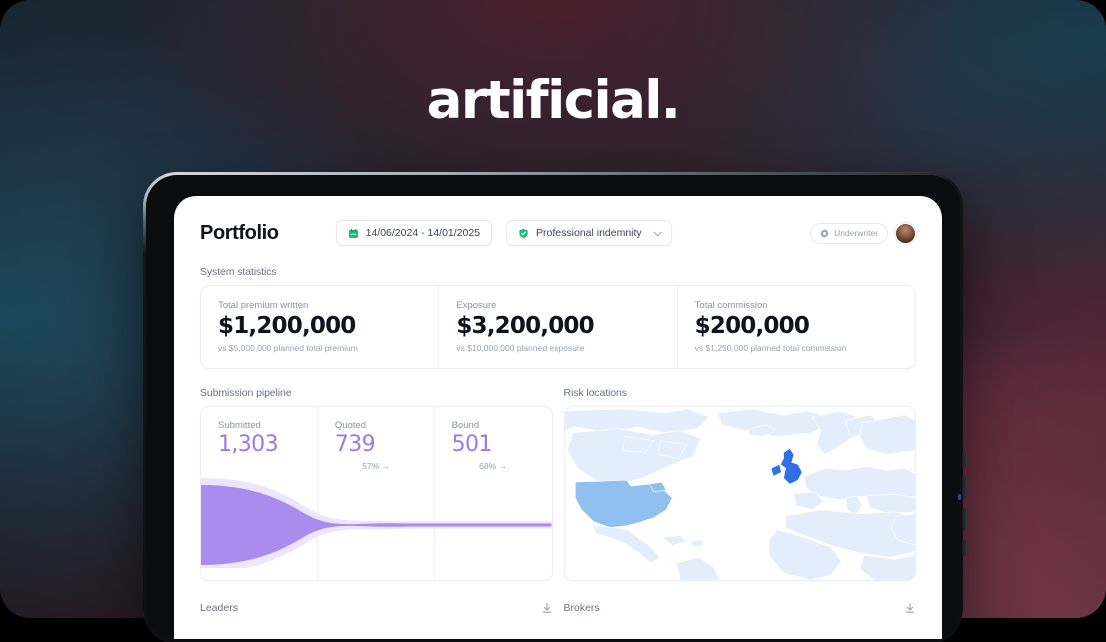 This screenshot has width=1106, height=642. What do you see at coordinates (376, 393) in the screenshot?
I see `section-label-submission-pipeline: Submission pipeline` at bounding box center [376, 393].